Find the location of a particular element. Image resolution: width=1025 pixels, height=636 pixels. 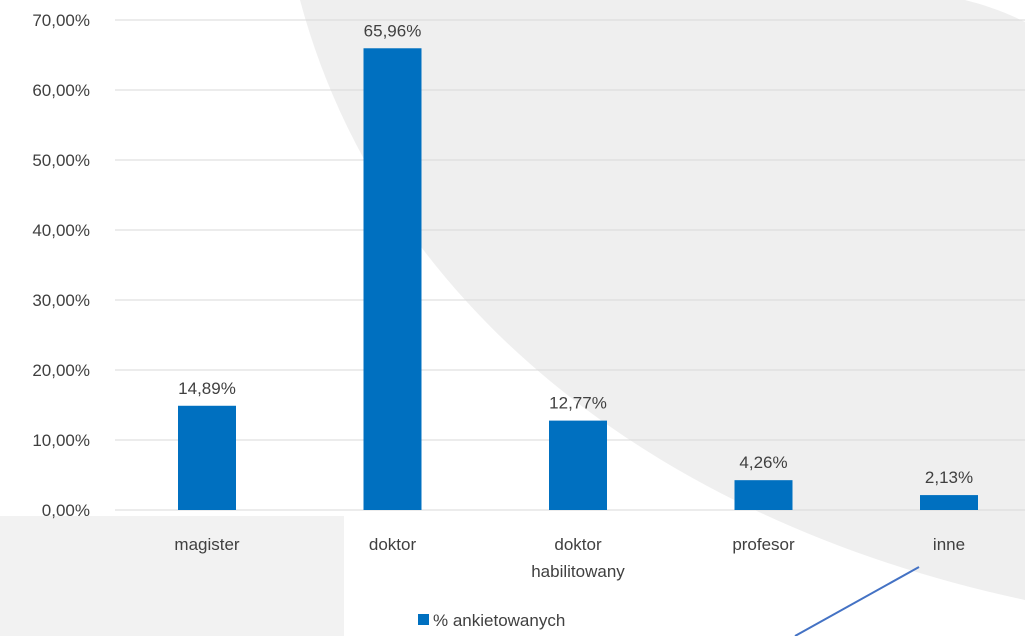

y-tick-label: 50,00% is located at coordinates (61, 160).